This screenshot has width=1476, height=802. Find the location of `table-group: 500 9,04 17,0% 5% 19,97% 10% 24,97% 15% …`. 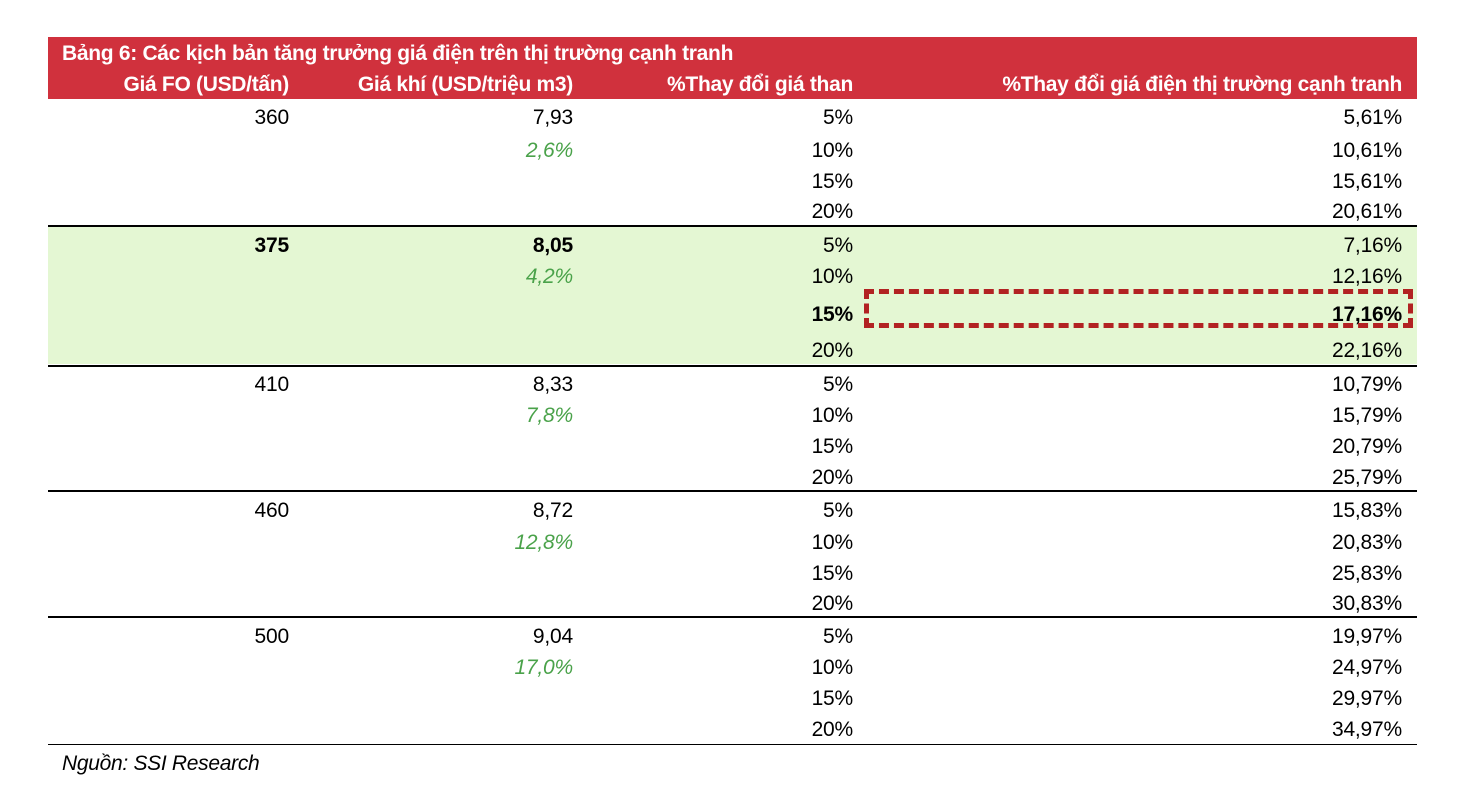

table-group: 500 9,04 17,0% 5% 19,97% 10% 24,97% 15% … is located at coordinates (732, 681).